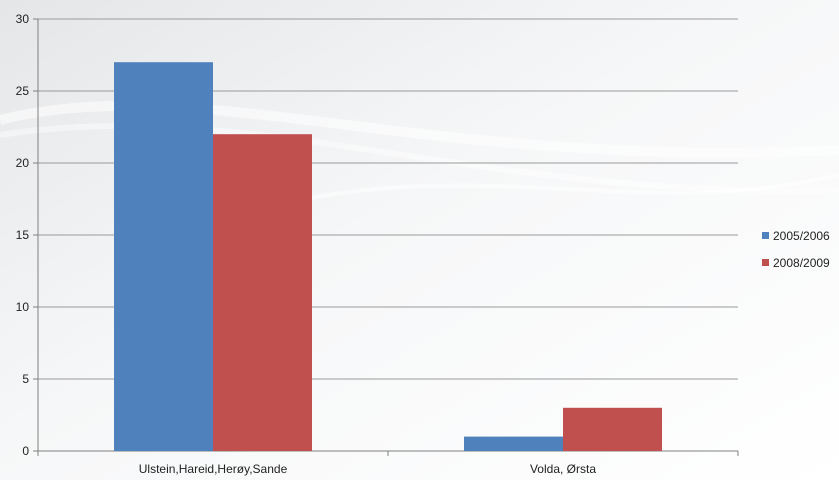 The height and width of the screenshot is (480, 839). I want to click on legend-label: 2005/2006, so click(801, 236).